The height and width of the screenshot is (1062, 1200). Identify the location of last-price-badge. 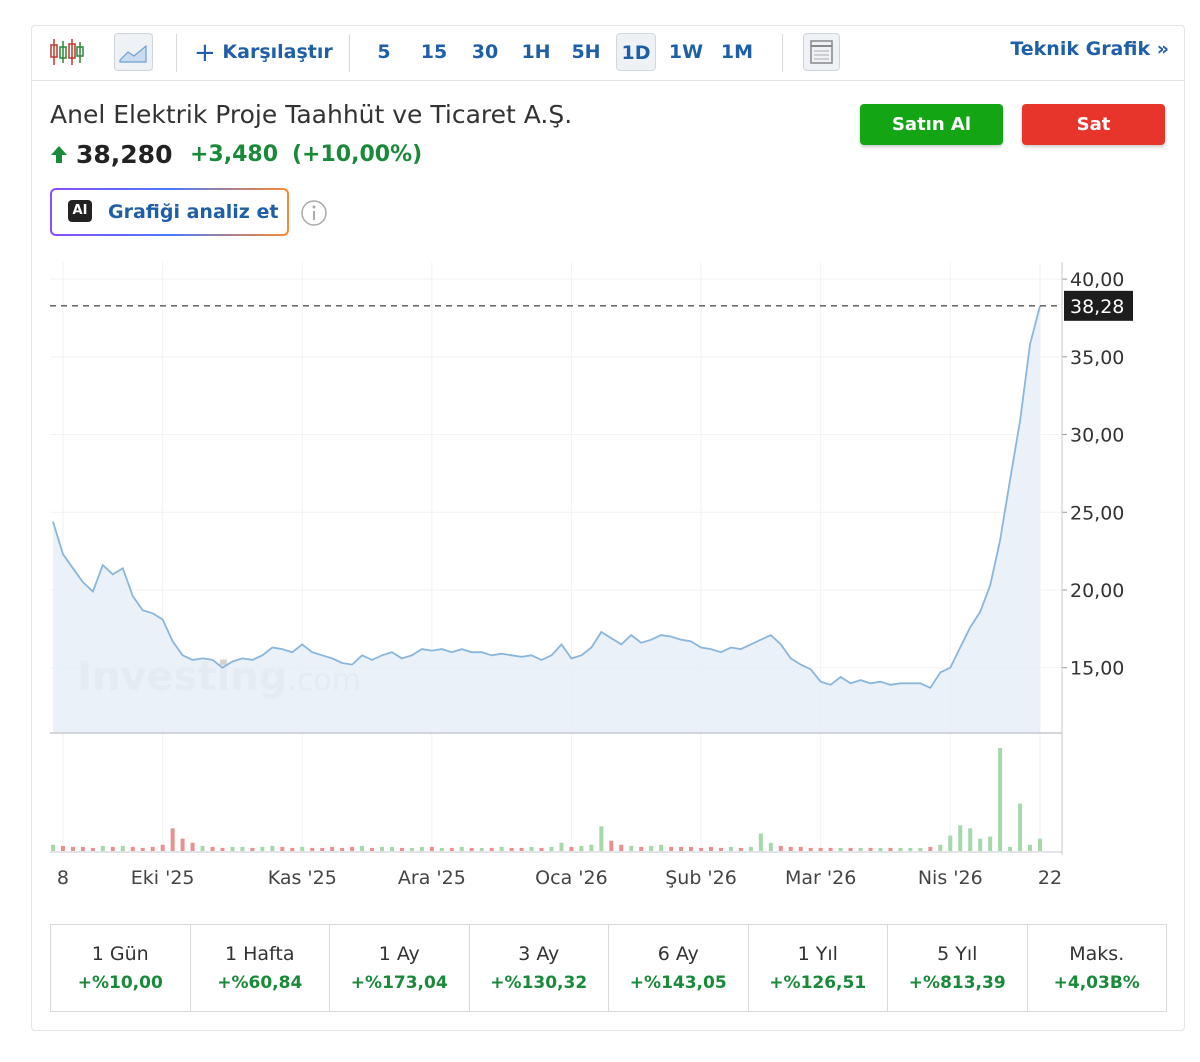
(1098, 305).